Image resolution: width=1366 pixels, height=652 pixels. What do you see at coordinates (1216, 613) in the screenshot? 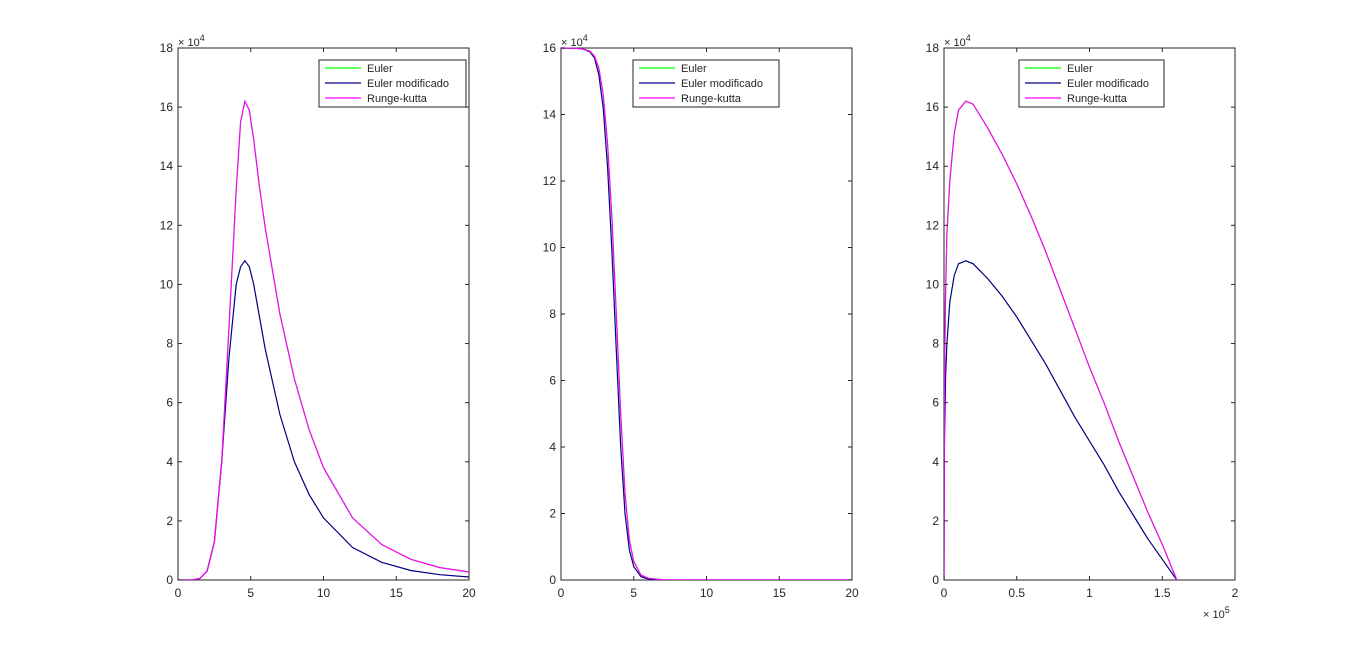
I see `x-exponent-label: × 10⁵` at bounding box center [1216, 613].